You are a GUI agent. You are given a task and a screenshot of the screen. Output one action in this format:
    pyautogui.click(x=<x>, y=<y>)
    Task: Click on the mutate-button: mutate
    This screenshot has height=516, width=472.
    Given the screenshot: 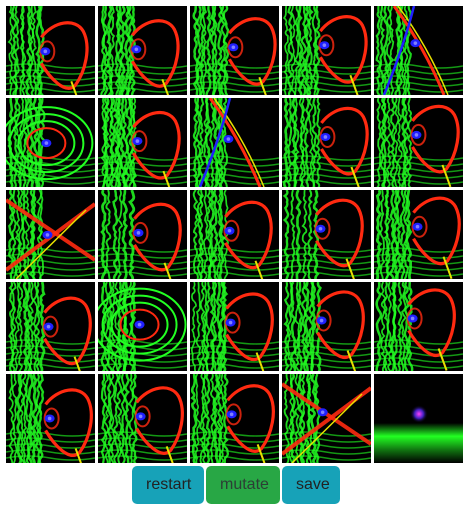 What is the action you would take?
    pyautogui.click(x=243, y=485)
    